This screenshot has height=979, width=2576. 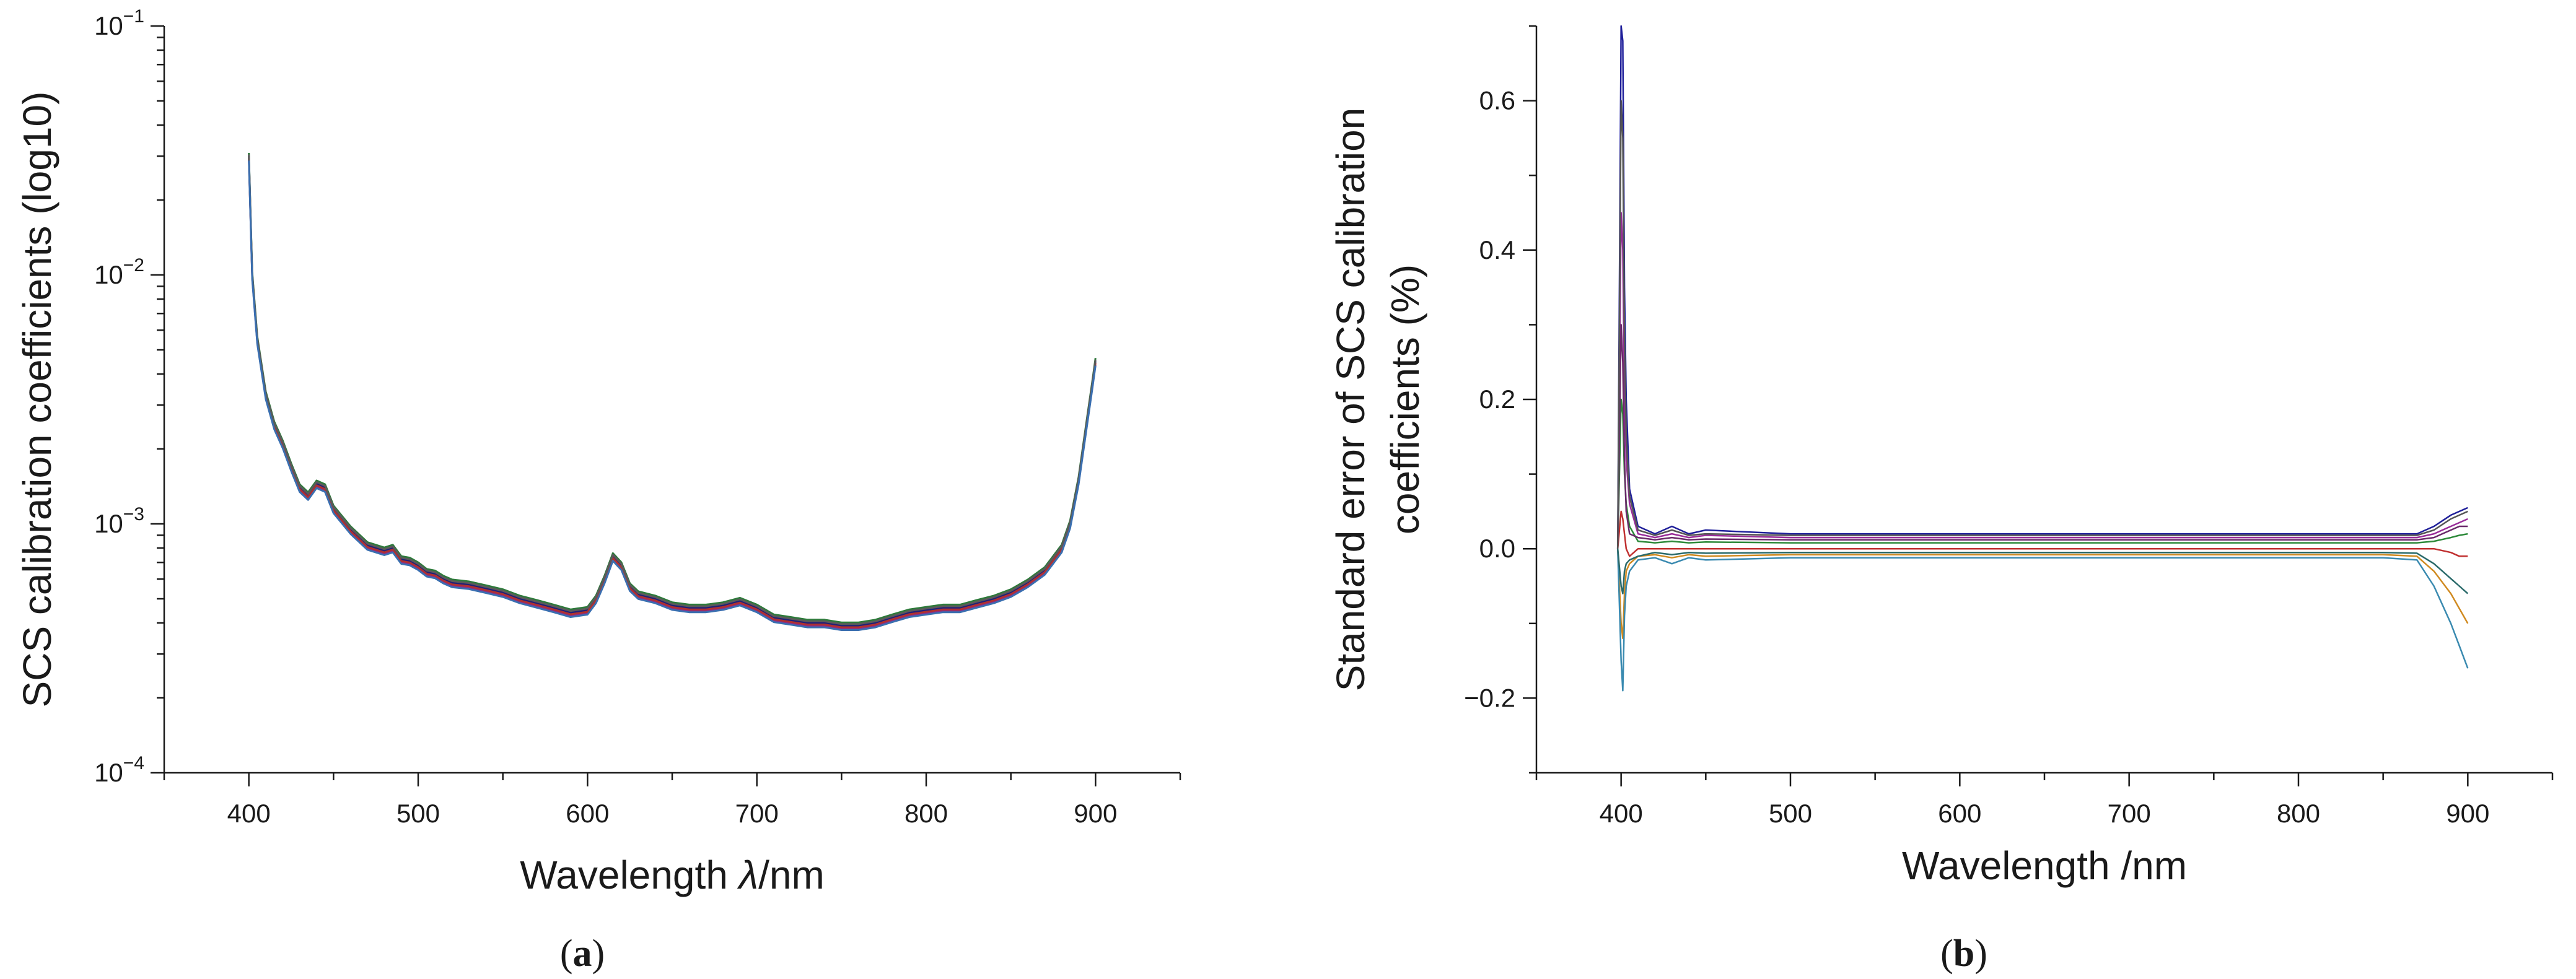 I want to click on panel-b-x-ticks: 400 500 600 700 800 900, so click(x=2044, y=800).